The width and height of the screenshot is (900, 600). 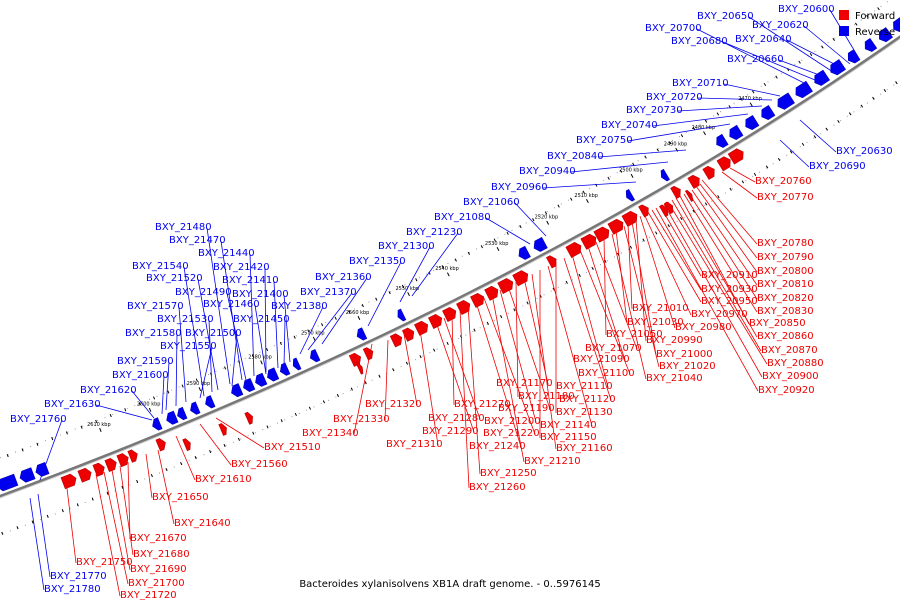 I want to click on reverse-gene-label: BXY_20750, so click(x=604, y=140).